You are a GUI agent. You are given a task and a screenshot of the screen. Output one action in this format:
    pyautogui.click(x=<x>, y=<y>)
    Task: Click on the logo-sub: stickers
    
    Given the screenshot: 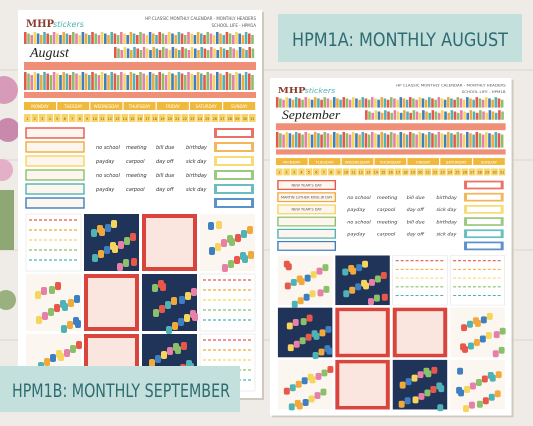 What is the action you would take?
    pyautogui.click(x=68, y=24)
    